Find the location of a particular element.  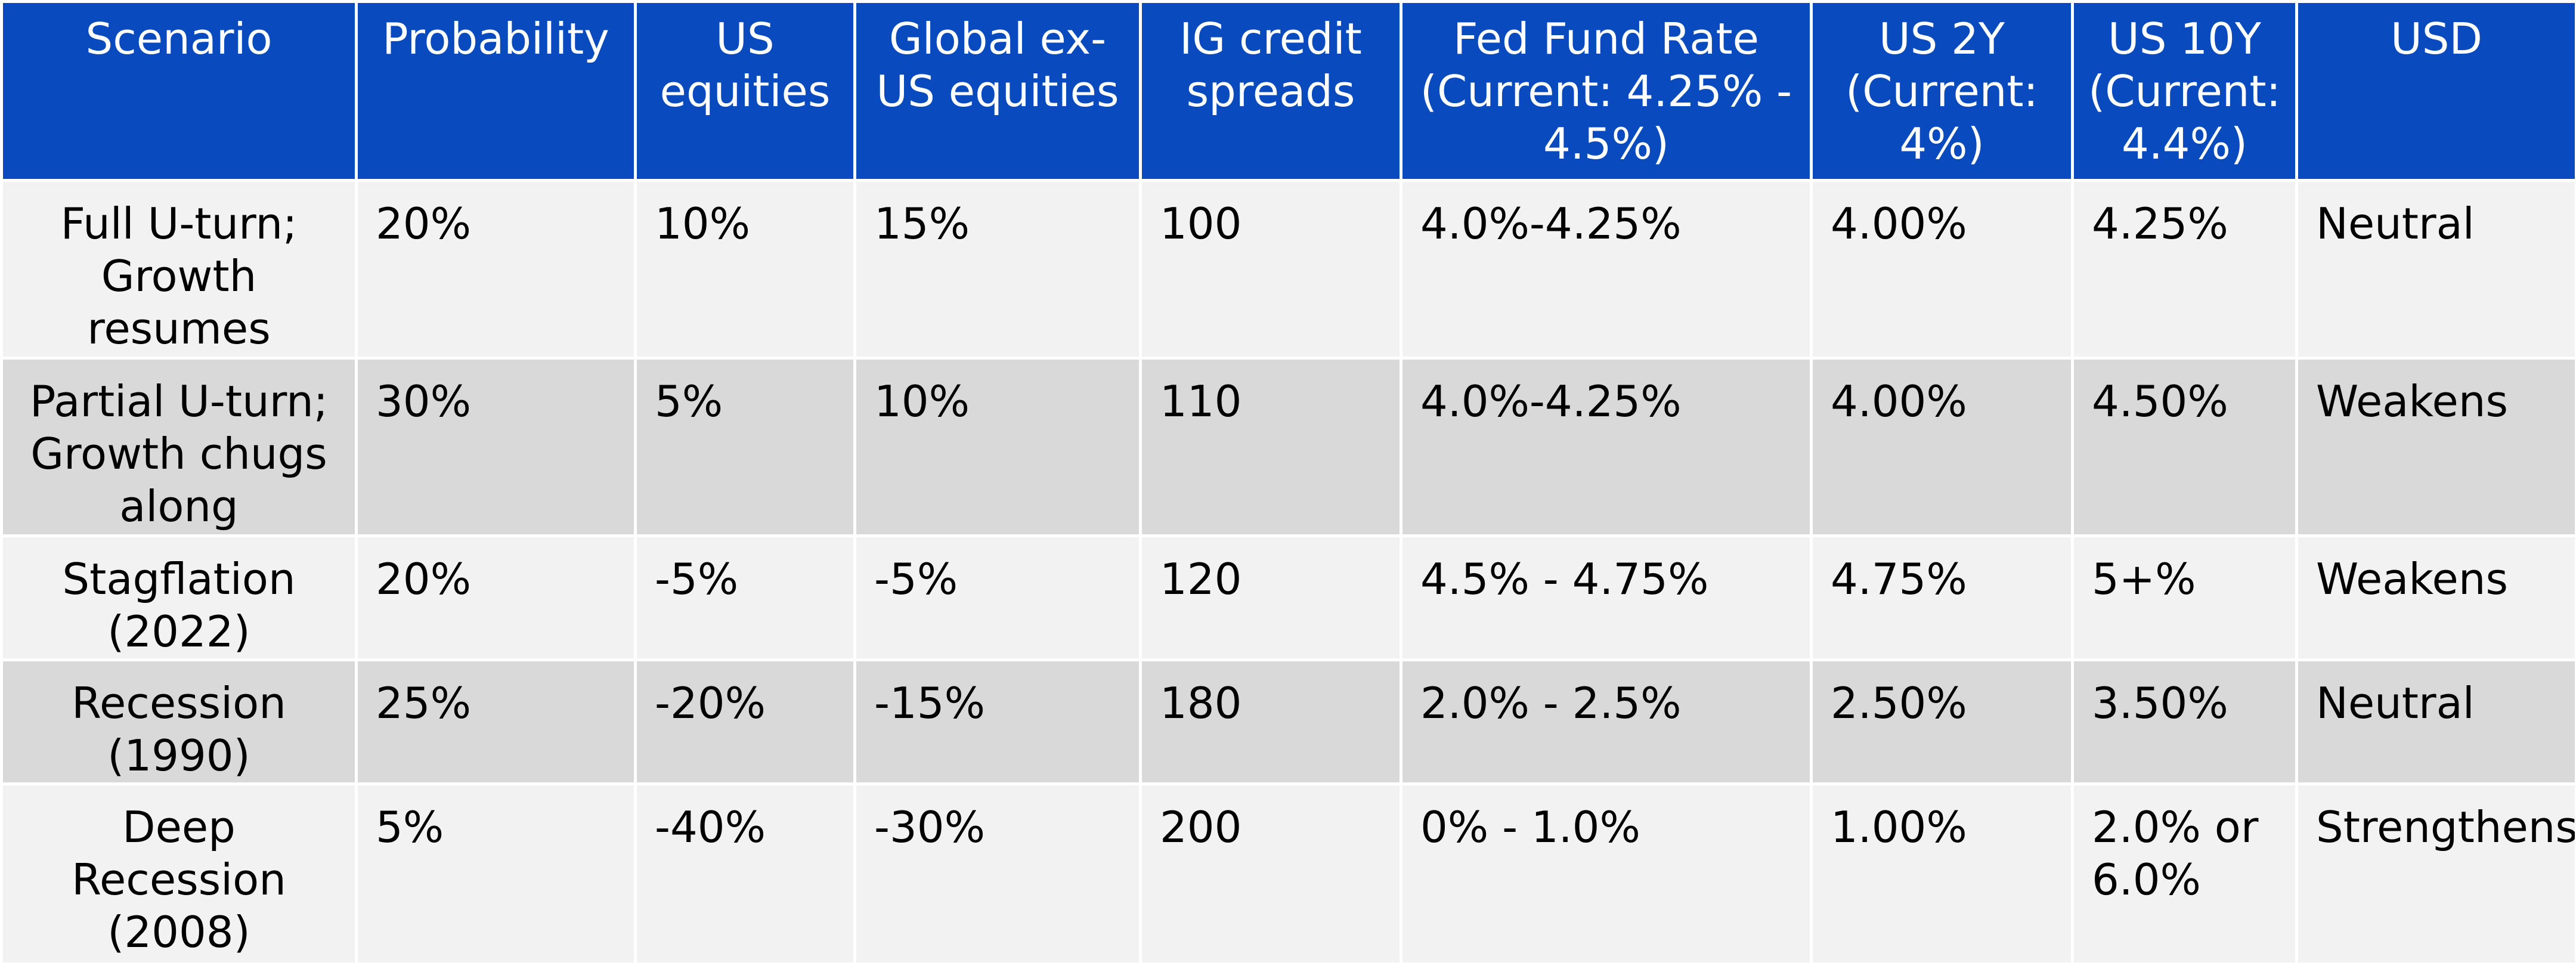

us-10y-cell: 2.0% or 6.0% is located at coordinates (2185, 873).